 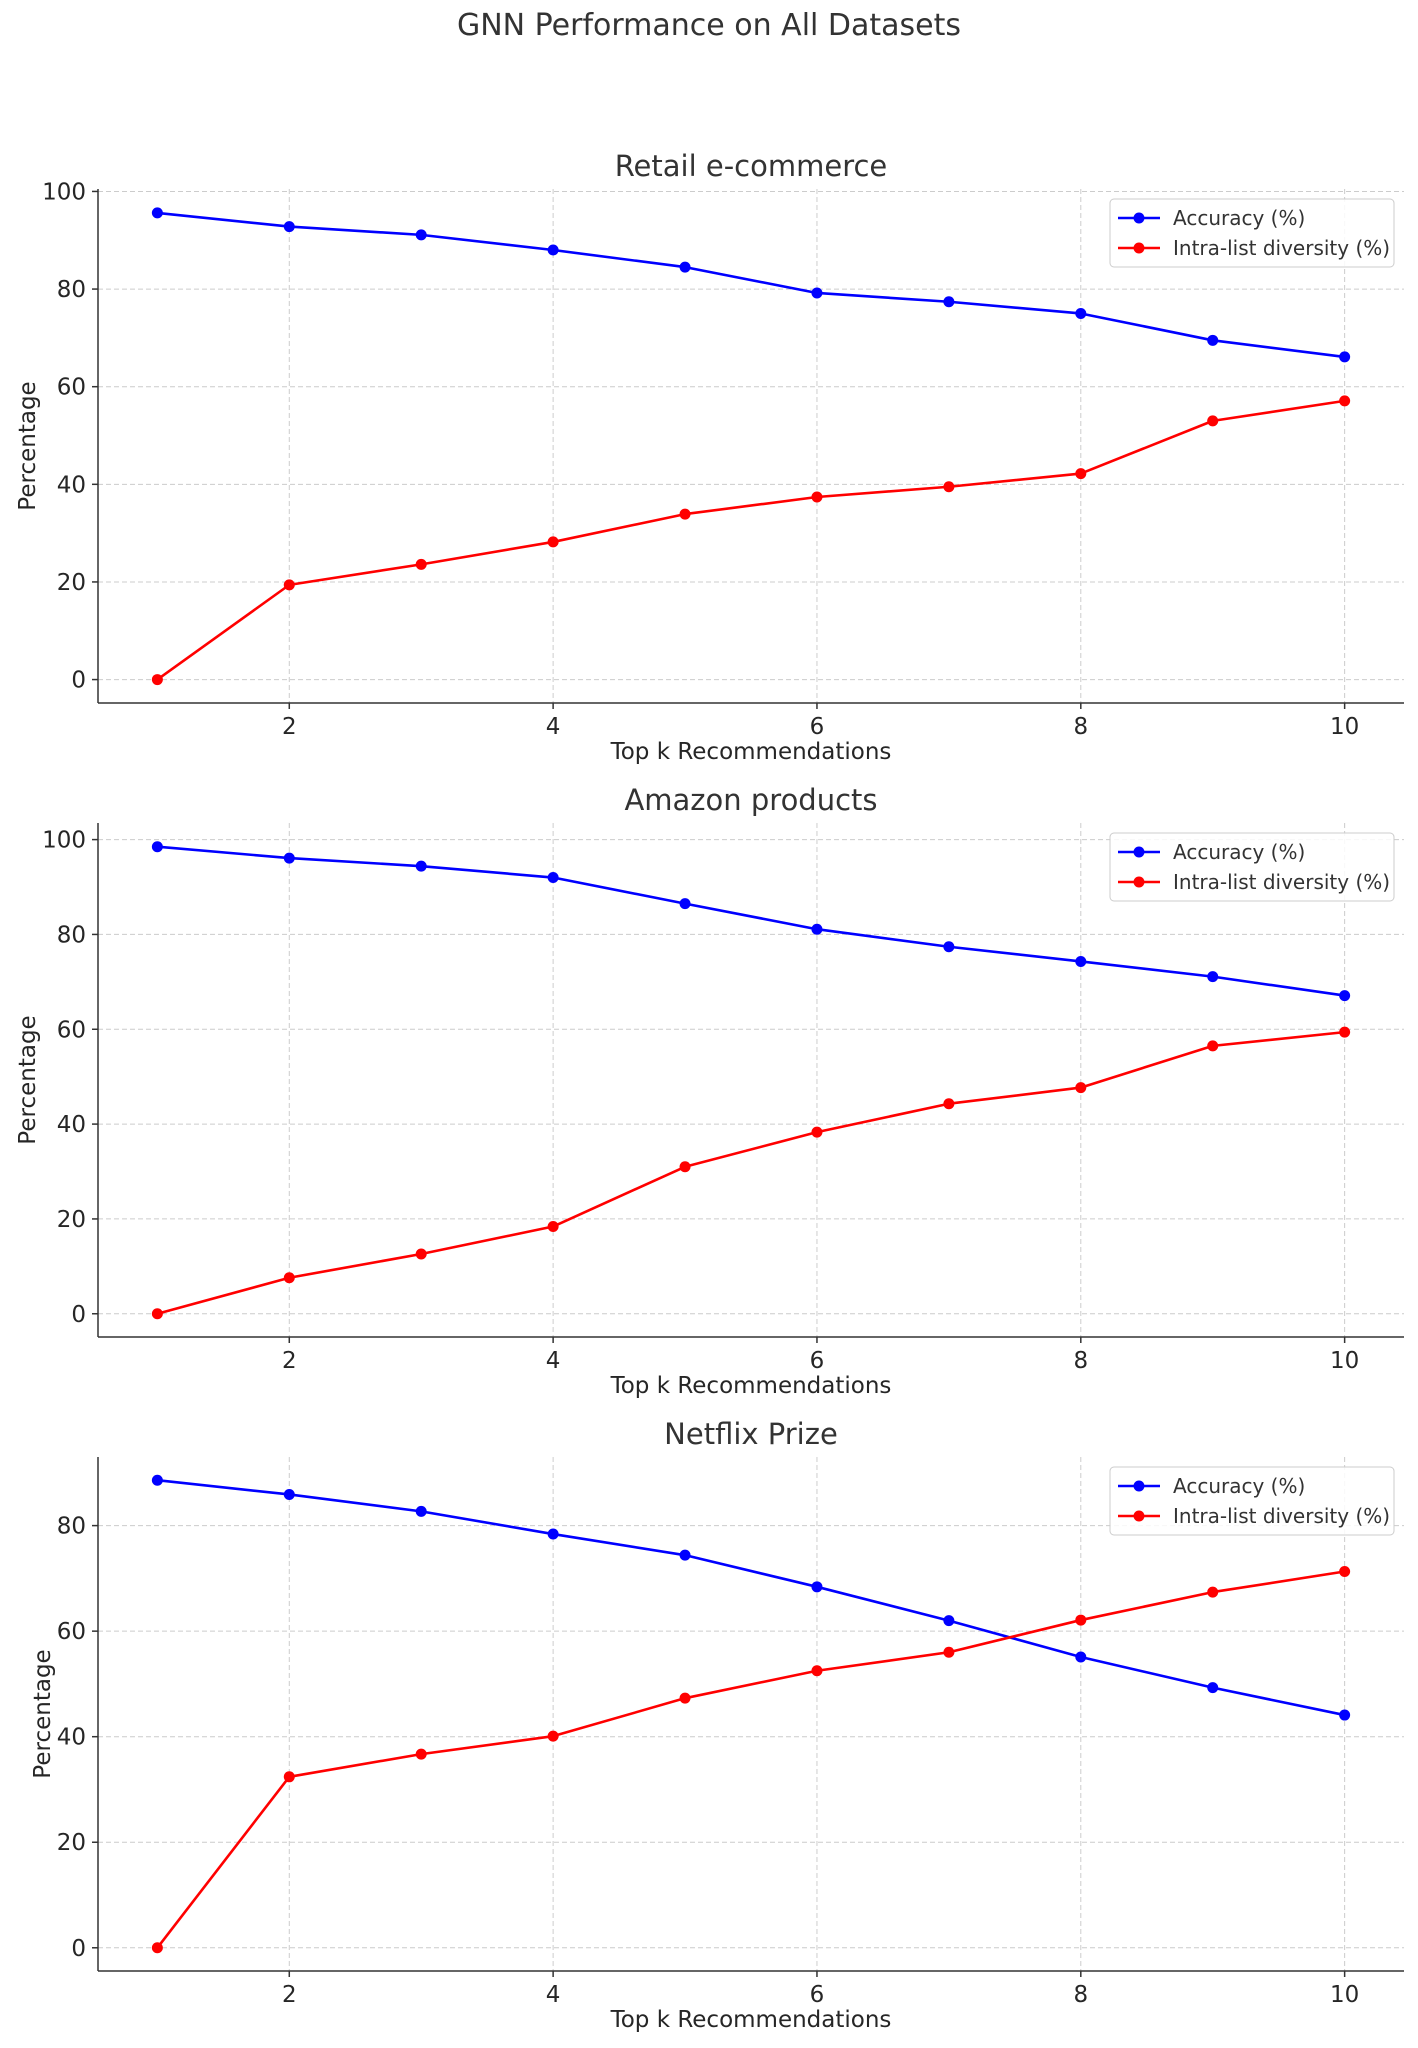 What do you see at coordinates (751, 285) in the screenshot?
I see `series-line-accuracy` at bounding box center [751, 285].